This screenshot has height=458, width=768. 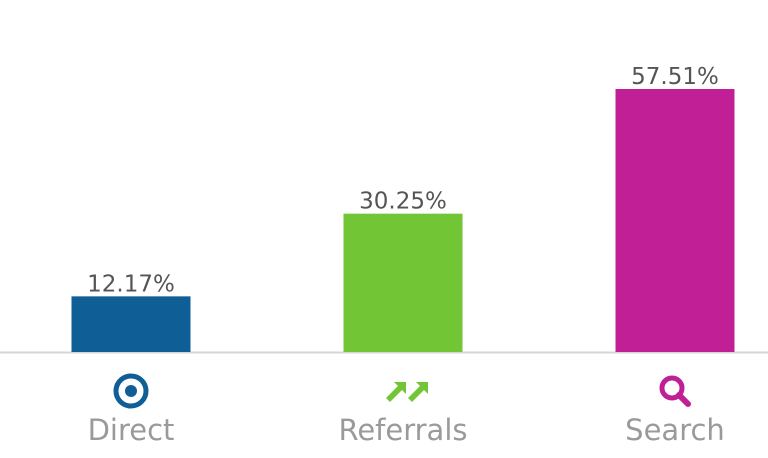 What do you see at coordinates (675, 391) in the screenshot?
I see `search-icon` at bounding box center [675, 391].